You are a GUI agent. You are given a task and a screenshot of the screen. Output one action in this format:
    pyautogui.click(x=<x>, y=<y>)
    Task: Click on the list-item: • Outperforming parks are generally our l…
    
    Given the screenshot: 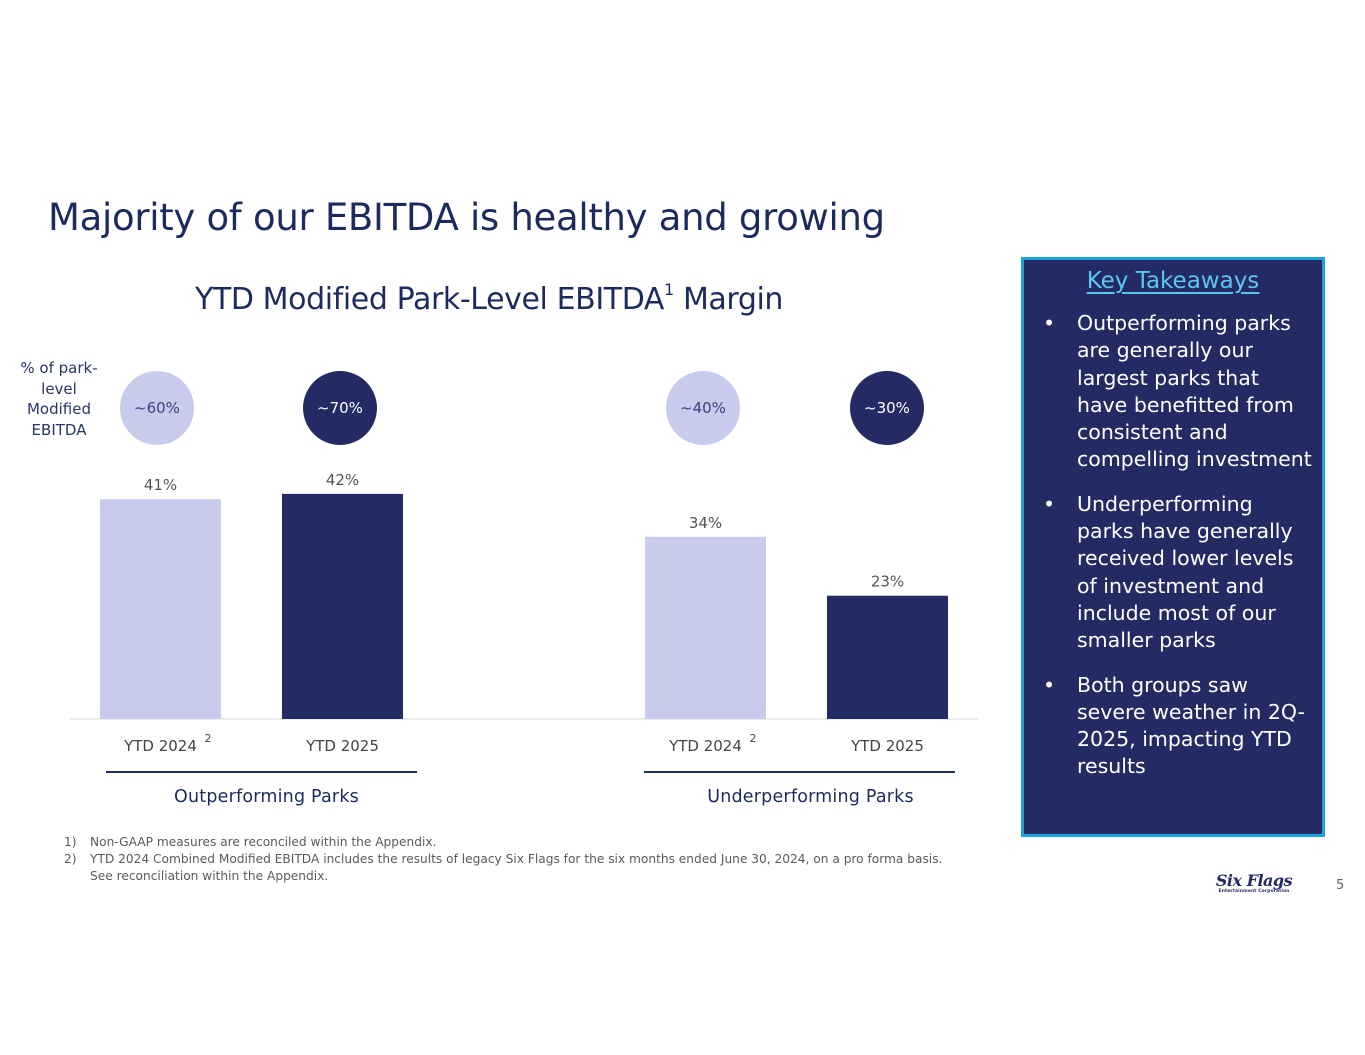 What is the action you would take?
    pyautogui.click(x=1173, y=392)
    